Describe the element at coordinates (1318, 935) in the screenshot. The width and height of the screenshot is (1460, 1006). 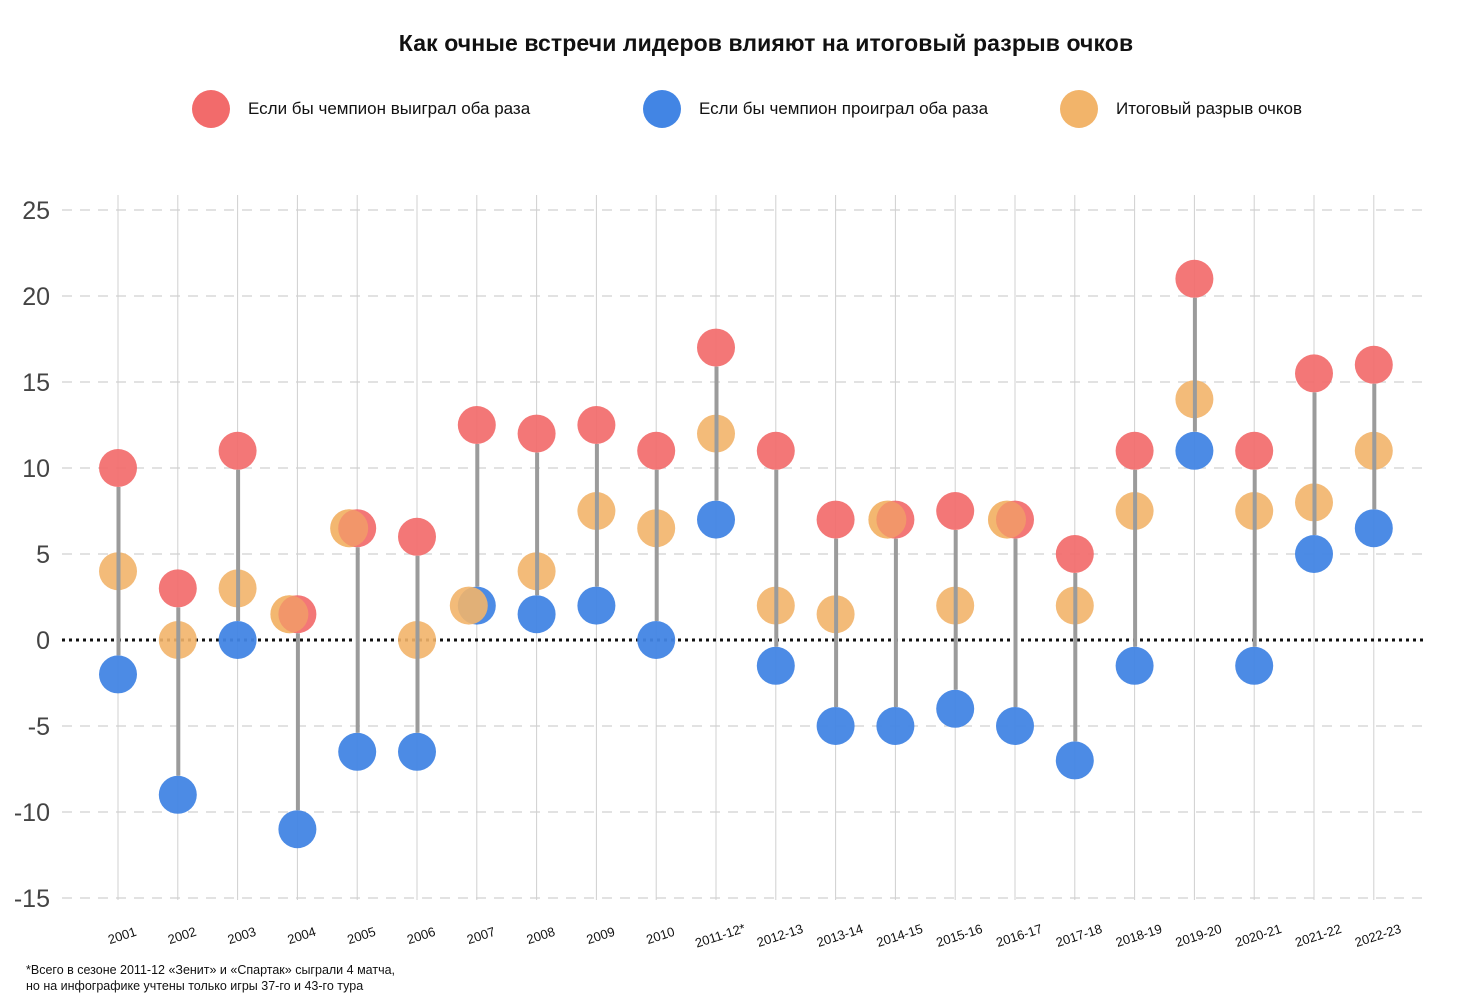
I see `x-tick-label: 2021-22` at that location.